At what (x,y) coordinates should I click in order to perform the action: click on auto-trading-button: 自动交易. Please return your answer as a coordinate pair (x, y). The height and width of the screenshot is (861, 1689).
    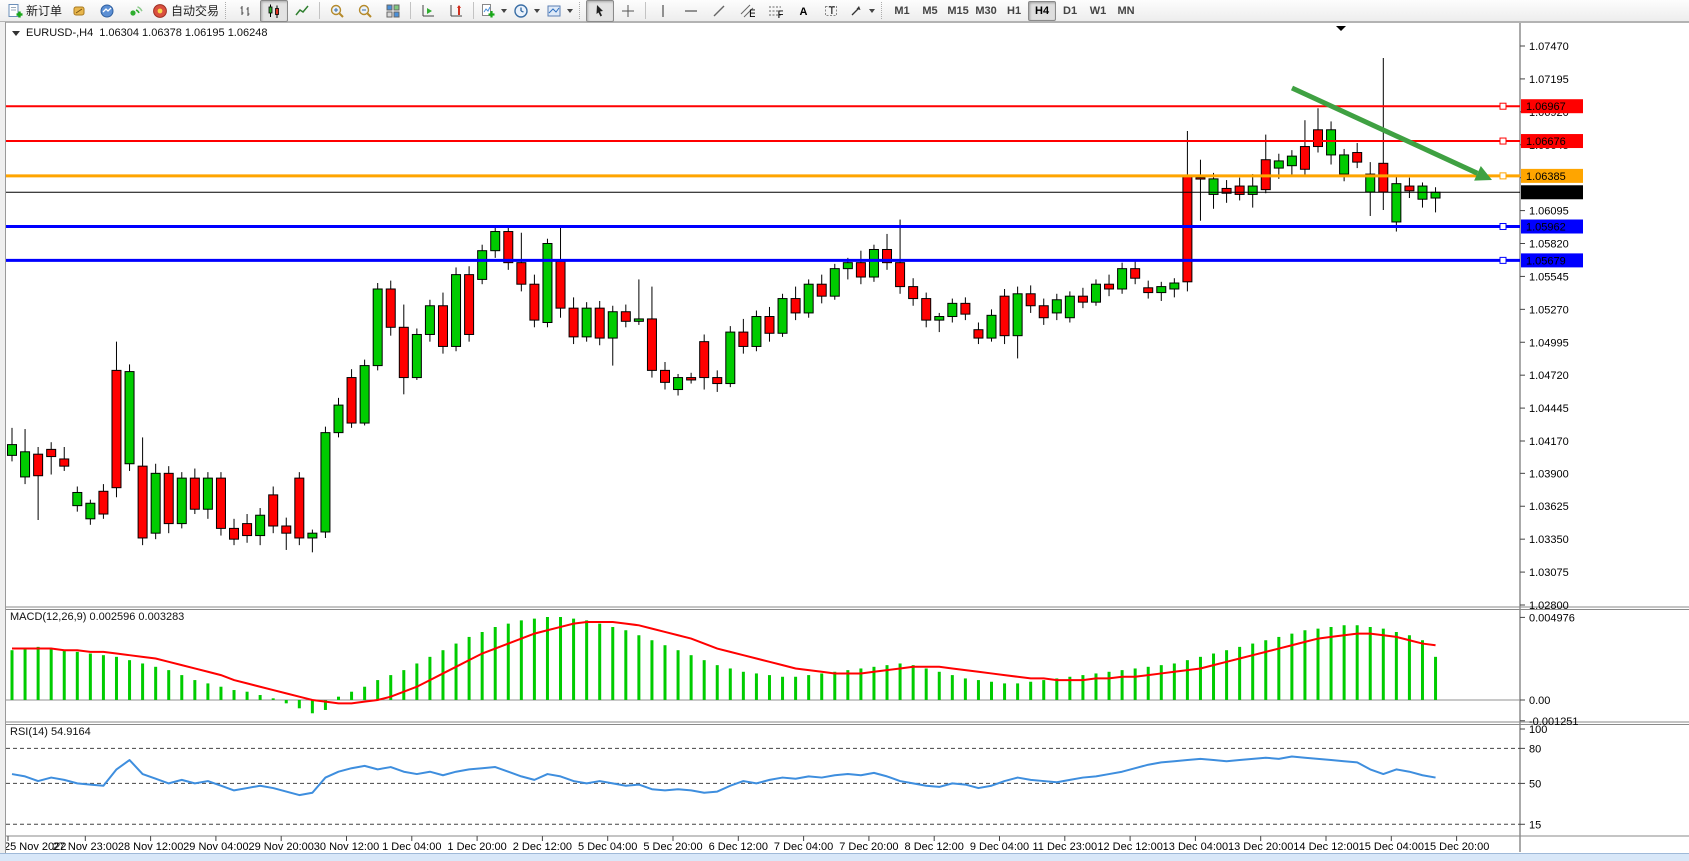
    Looking at the image, I should click on (185, 11).